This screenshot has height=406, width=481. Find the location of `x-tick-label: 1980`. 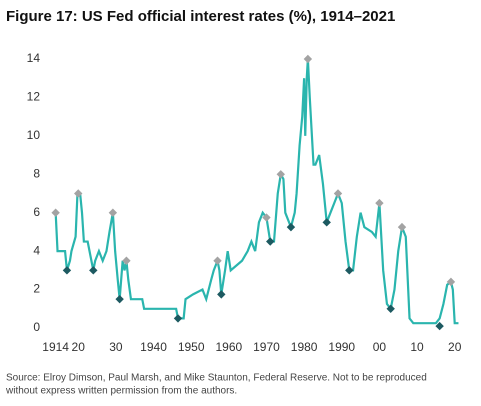

x-tick-label: 1980 is located at coordinates (304, 347).